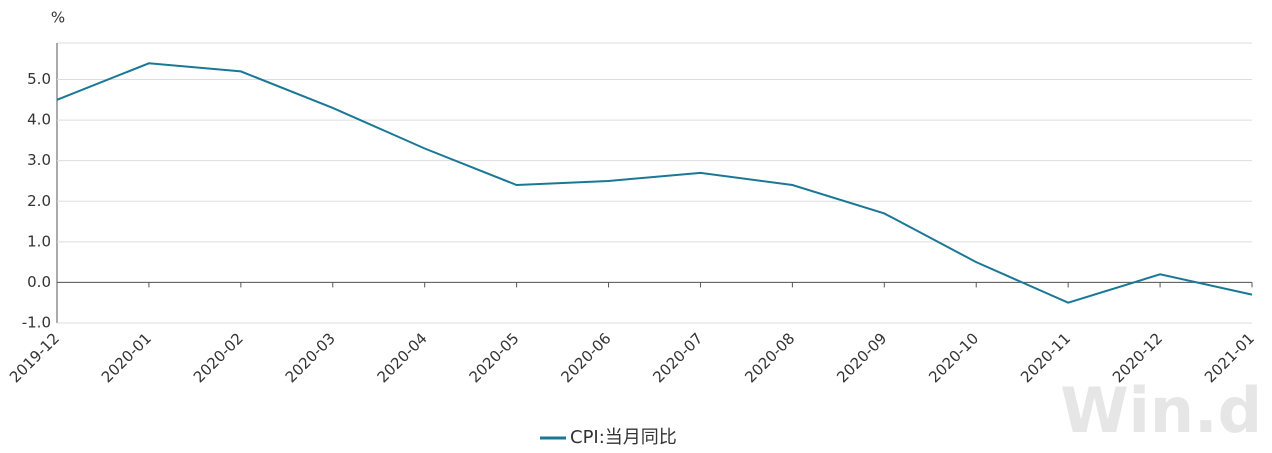 This screenshot has width=1272, height=453. What do you see at coordinates (218, 357) in the screenshot?
I see `x-tick-label: 2020-02` at bounding box center [218, 357].